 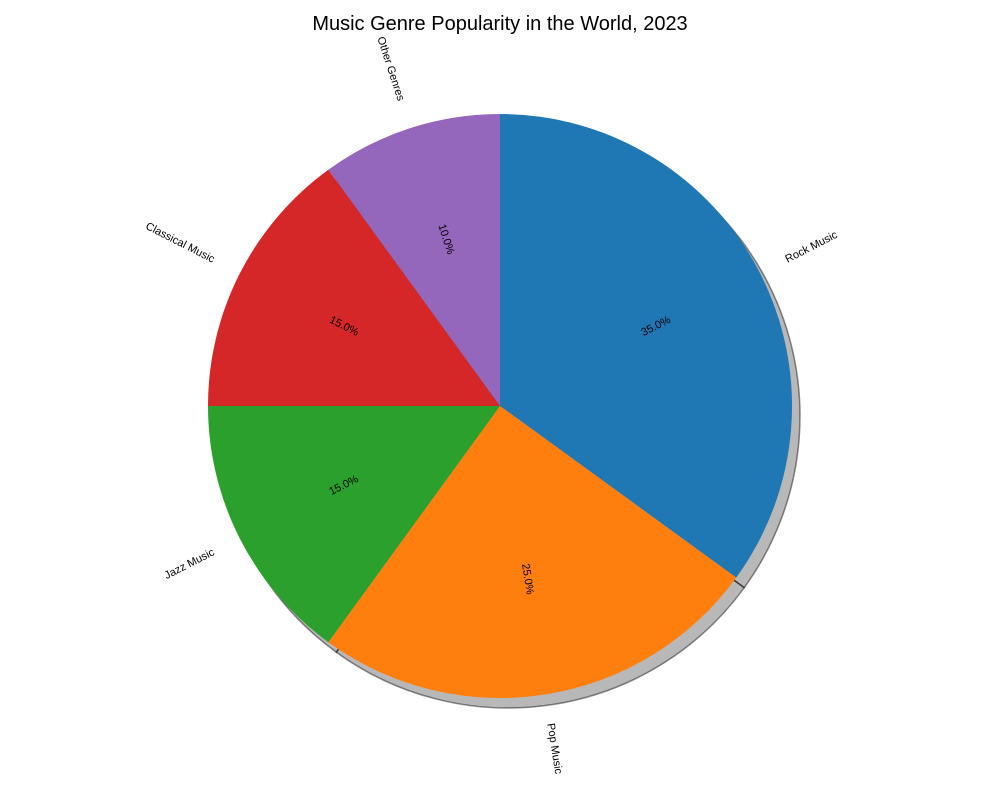 What do you see at coordinates (180, 242) in the screenshot?
I see `classical-music-category-label: Classical Music` at bounding box center [180, 242].